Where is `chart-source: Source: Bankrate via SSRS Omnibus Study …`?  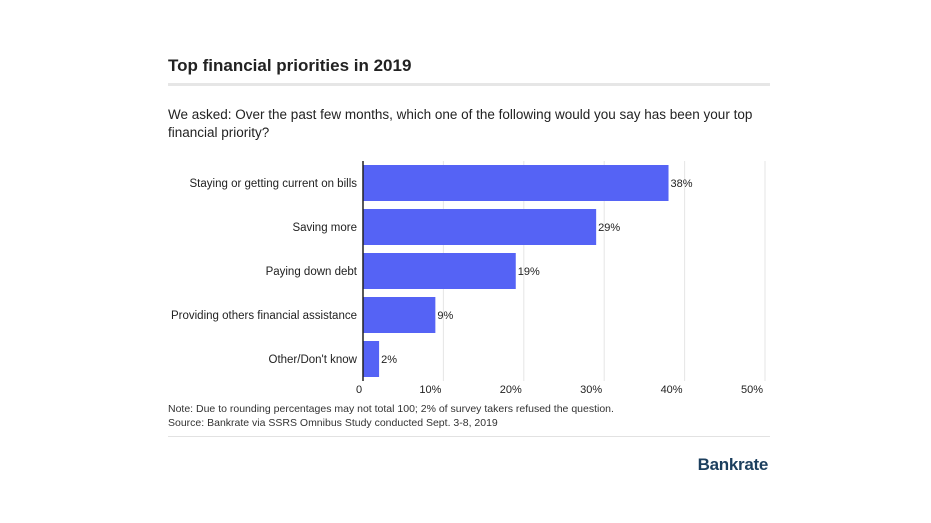
chart-source: Source: Bankrate via SSRS Omnibus Study … is located at coordinates (333, 423).